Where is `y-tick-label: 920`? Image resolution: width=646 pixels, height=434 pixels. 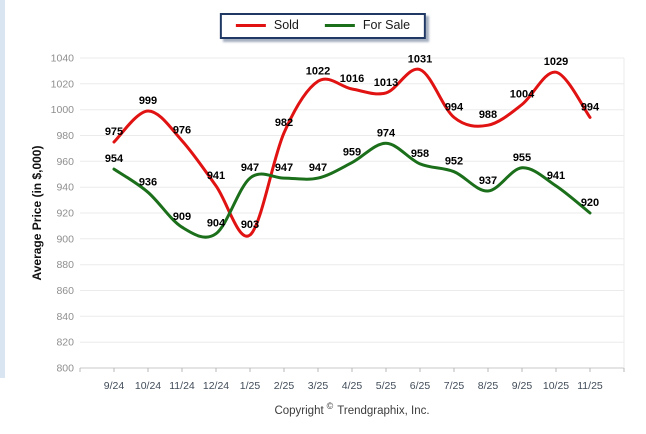 y-tick-label: 920 is located at coordinates (65, 214).